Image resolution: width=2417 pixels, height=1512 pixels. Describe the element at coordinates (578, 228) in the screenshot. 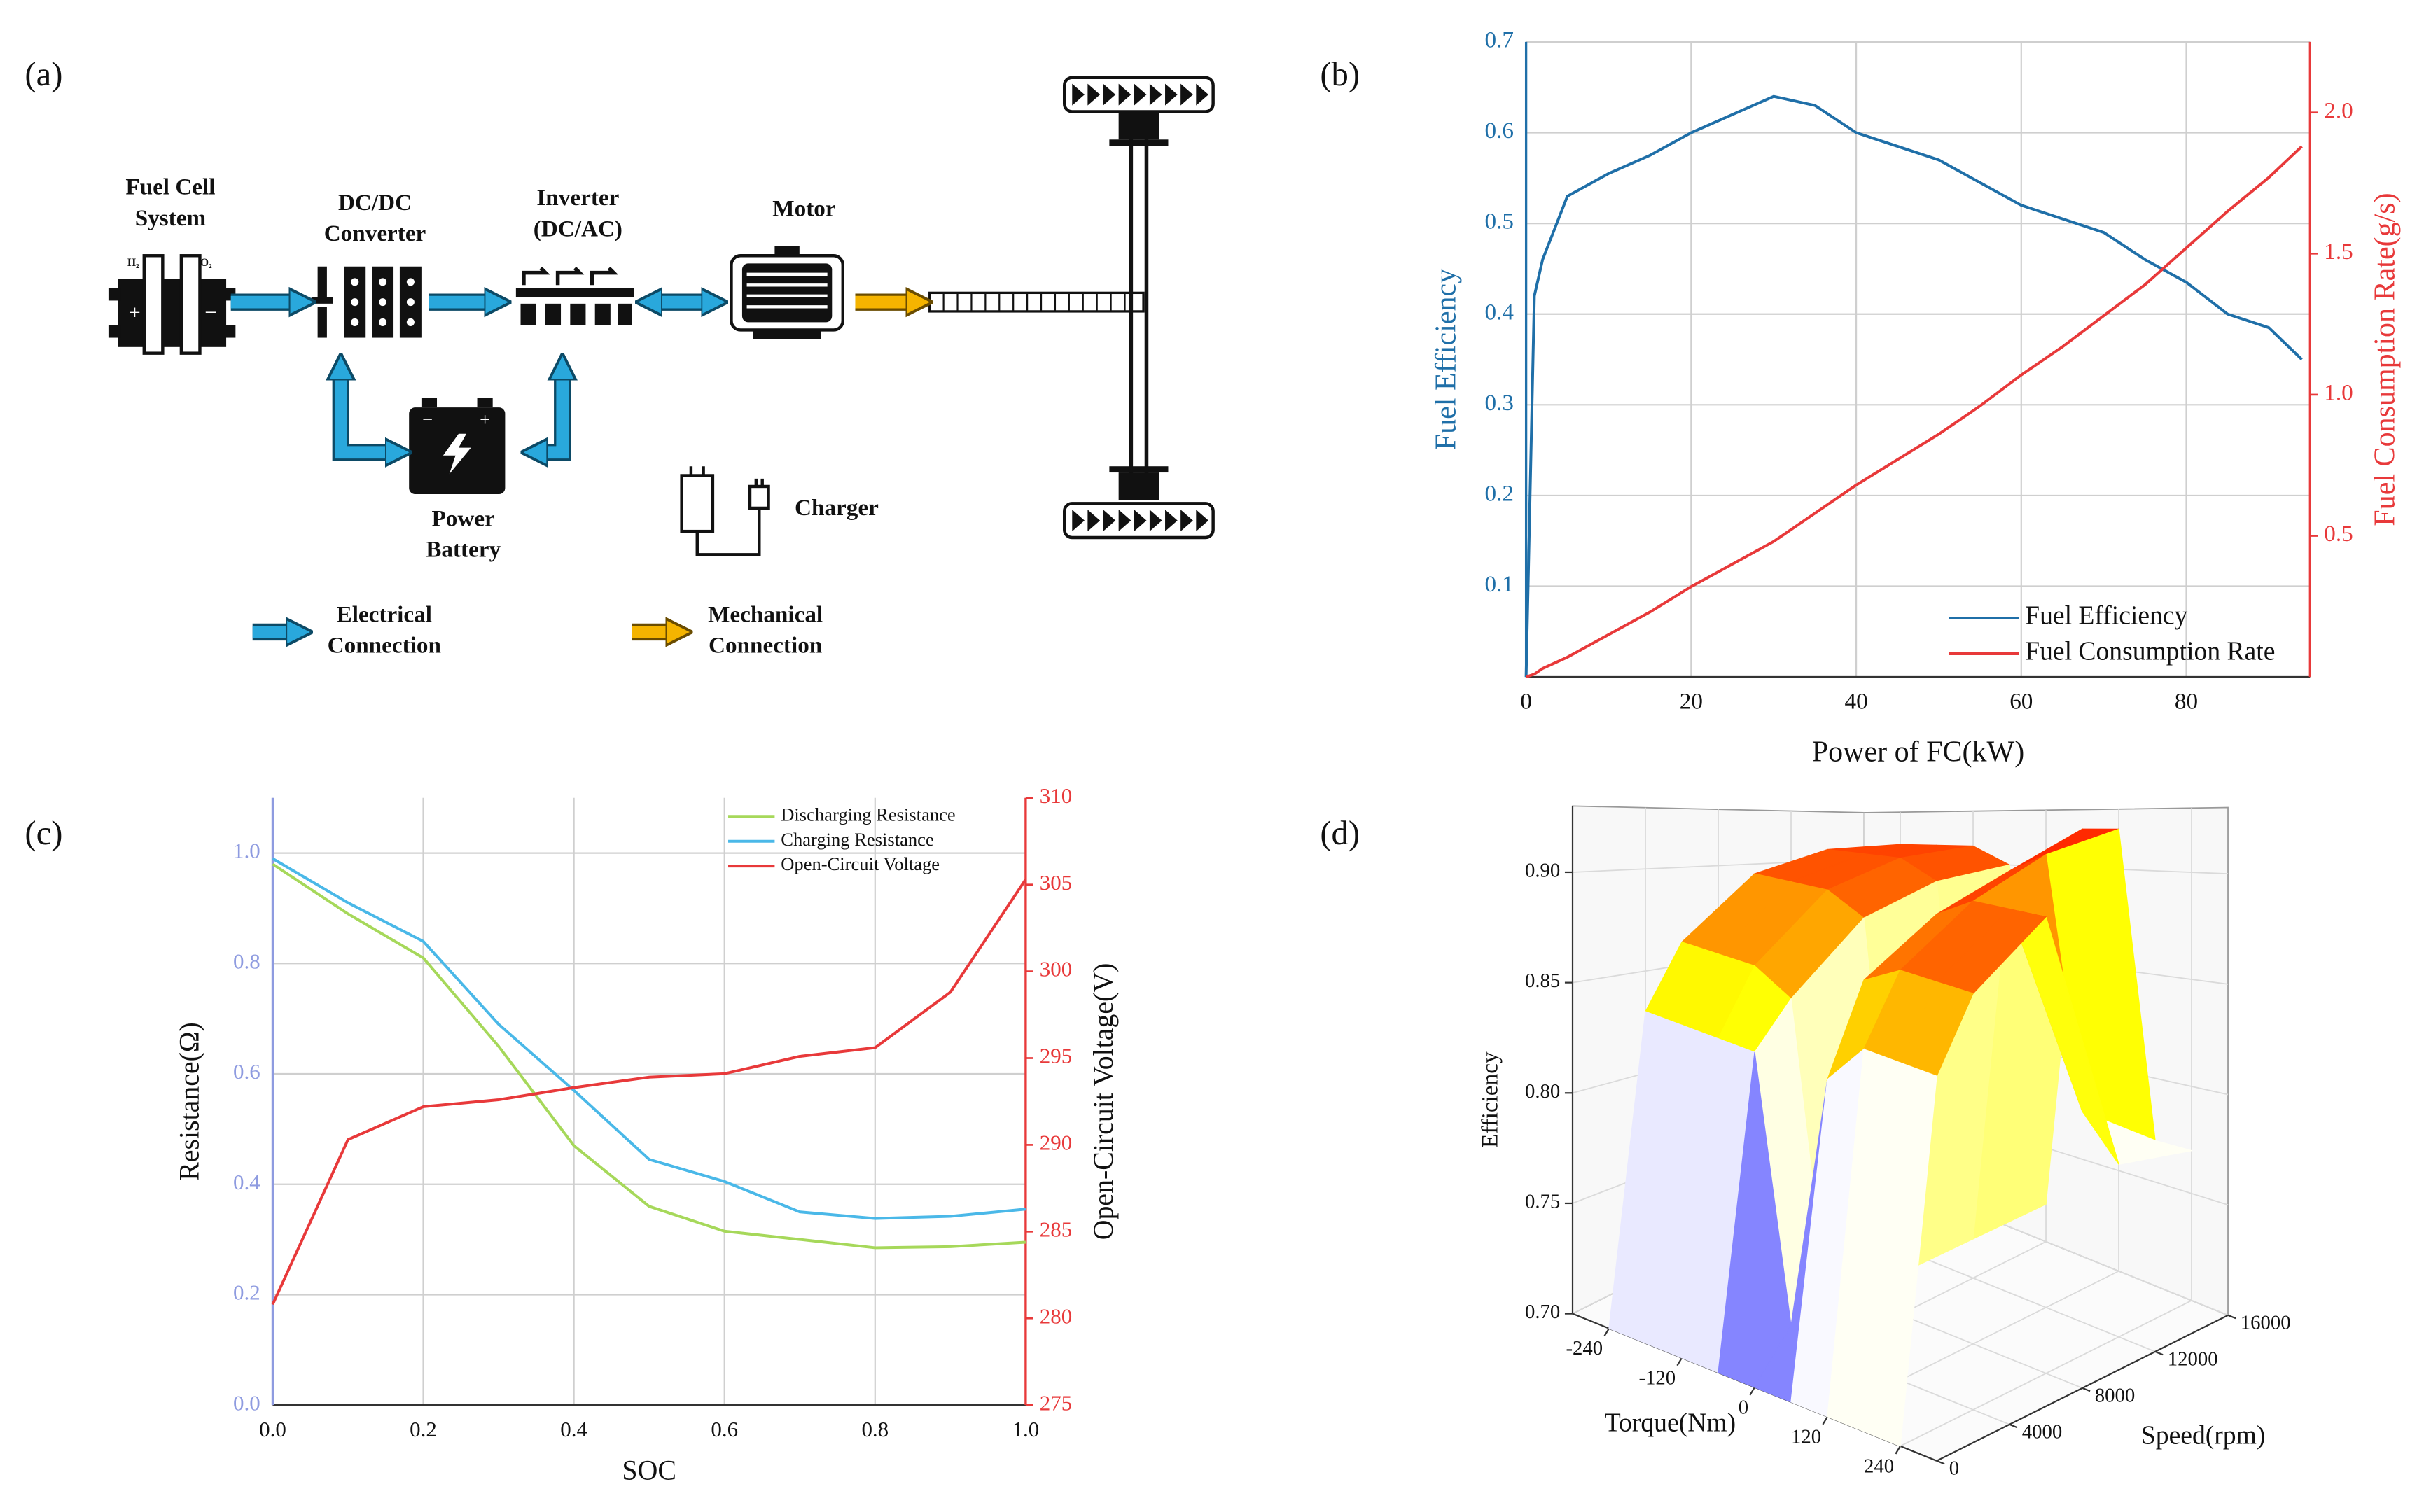

I see `node-label: (DC/AC)` at that location.